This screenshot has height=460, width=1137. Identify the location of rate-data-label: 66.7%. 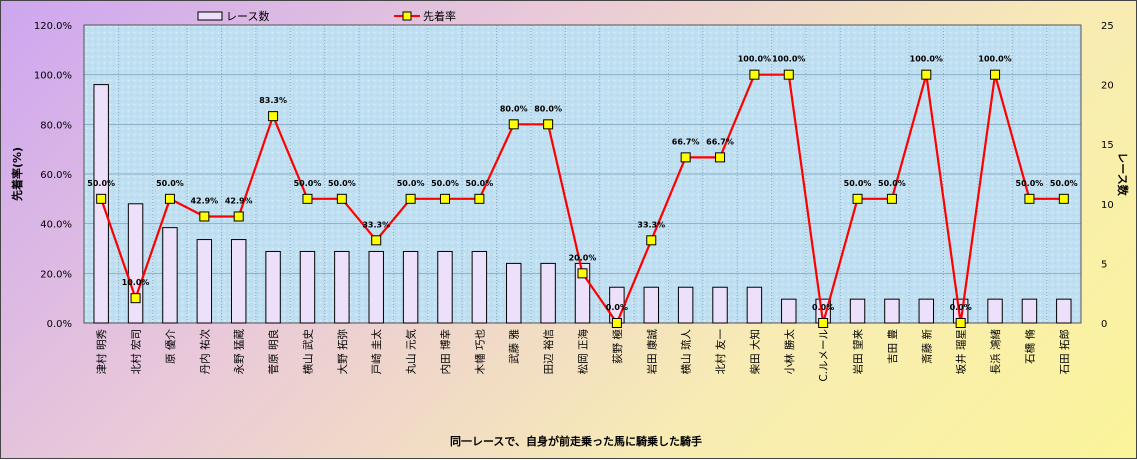
(686, 141).